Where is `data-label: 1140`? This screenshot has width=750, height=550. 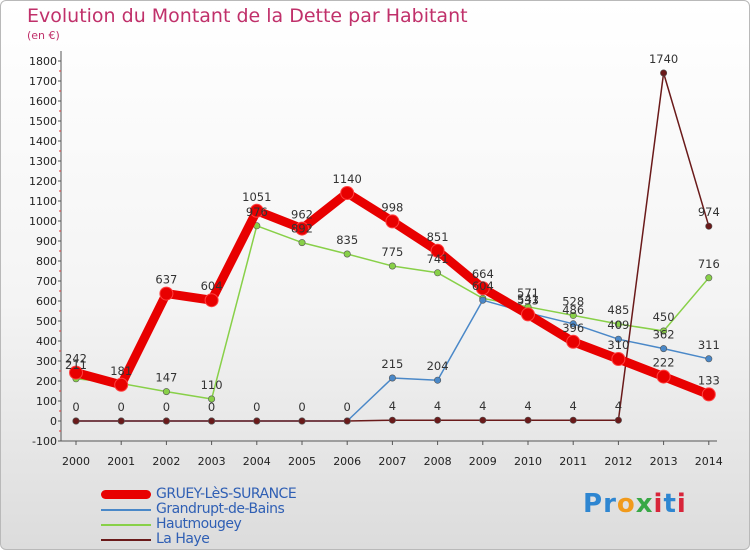
data-label: 1140 is located at coordinates (347, 179).